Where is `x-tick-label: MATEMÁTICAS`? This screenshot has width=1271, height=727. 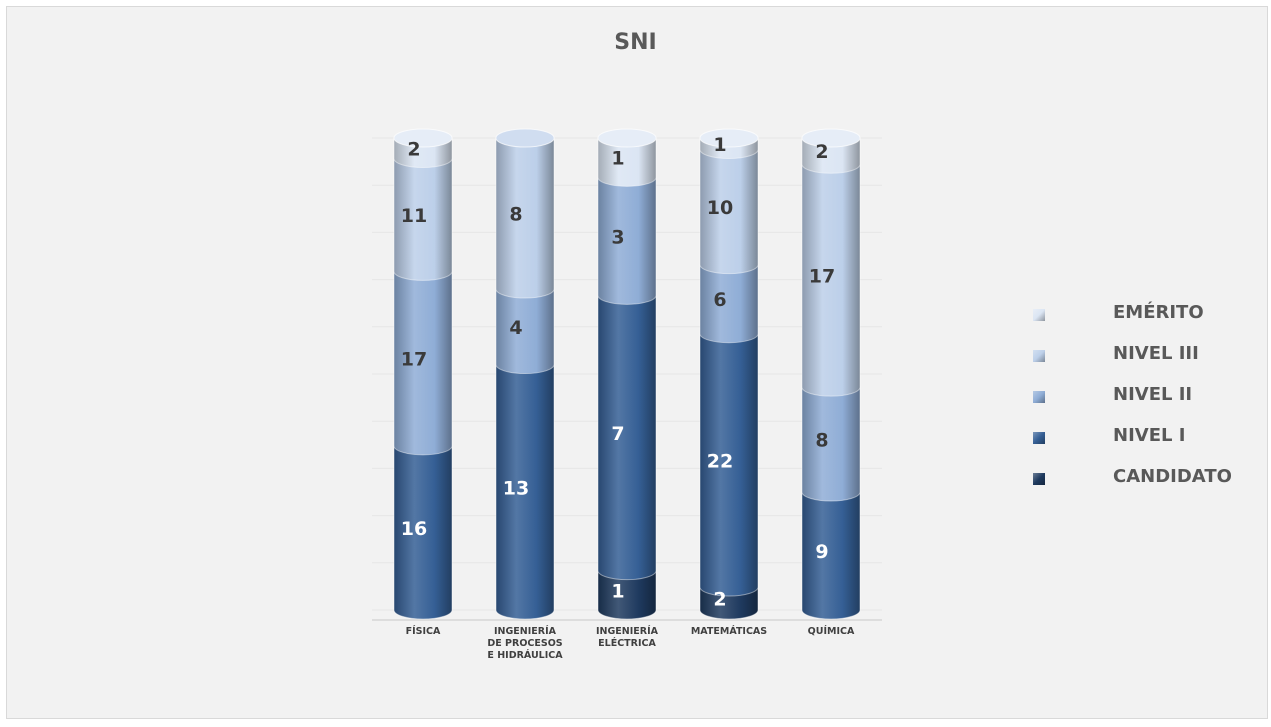 x-tick-label: MATEMÁTICAS is located at coordinates (729, 631).